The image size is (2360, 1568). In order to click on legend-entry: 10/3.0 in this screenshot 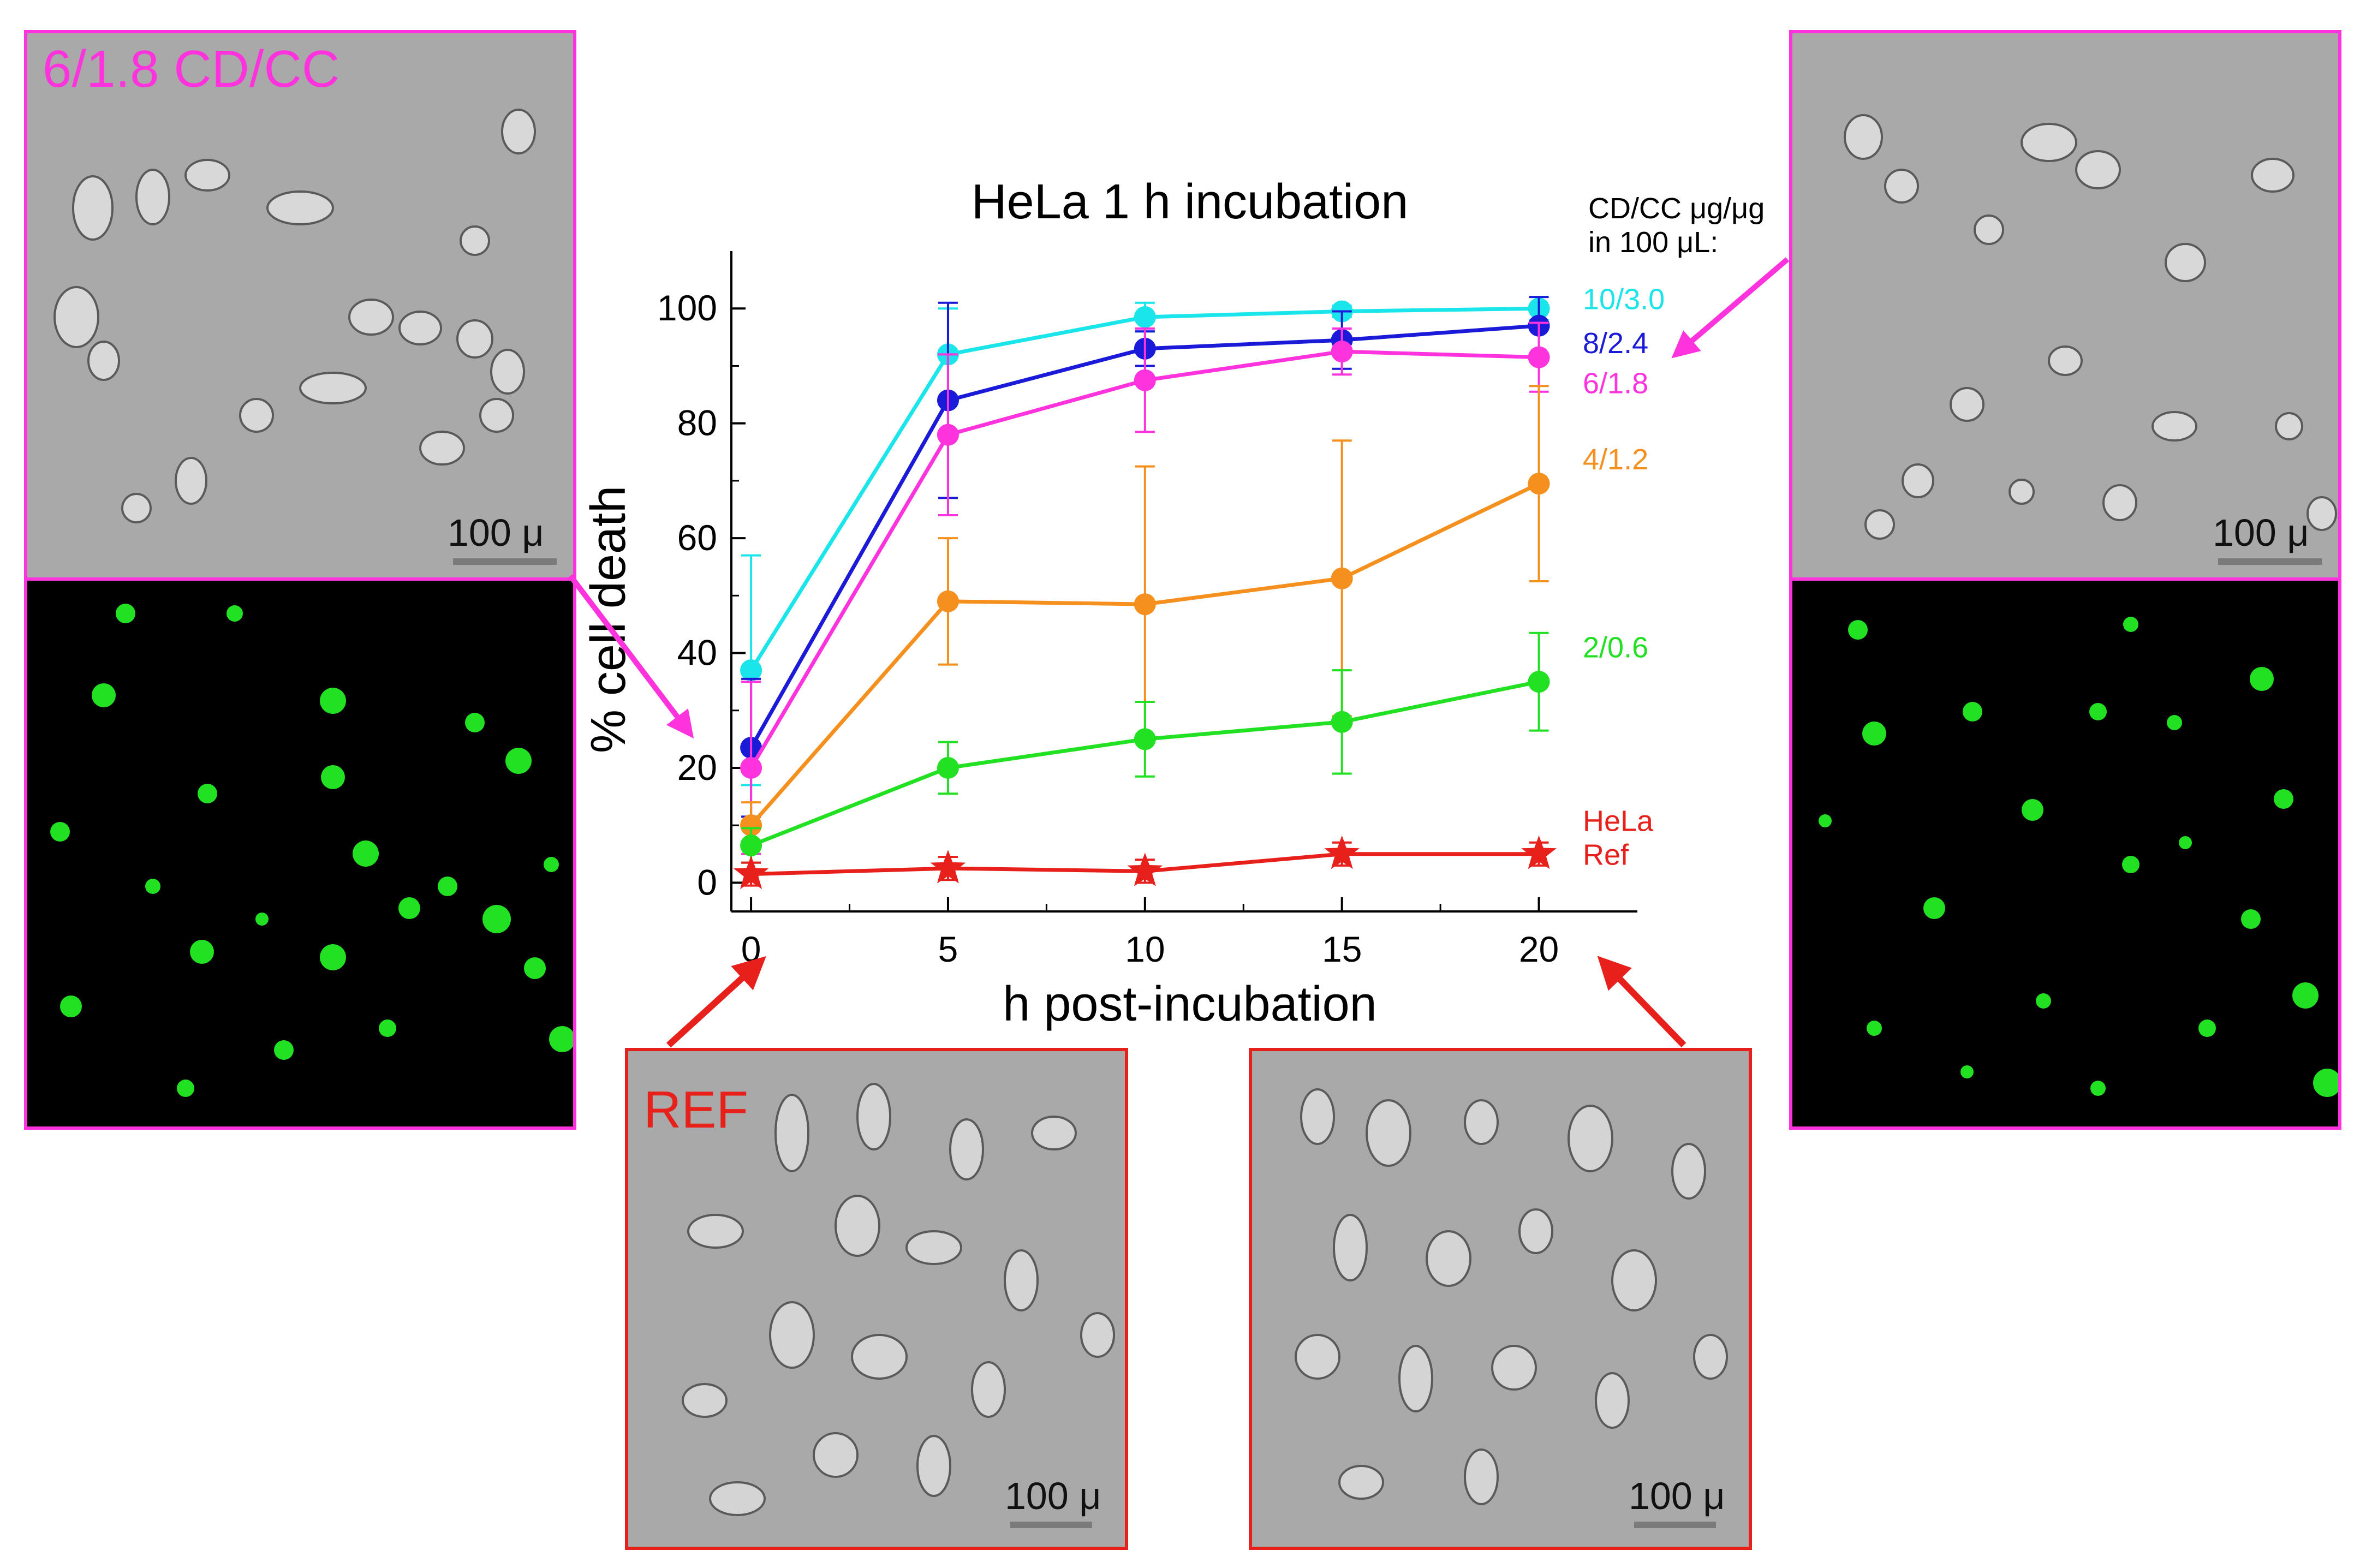, I will do `click(1624, 299)`.